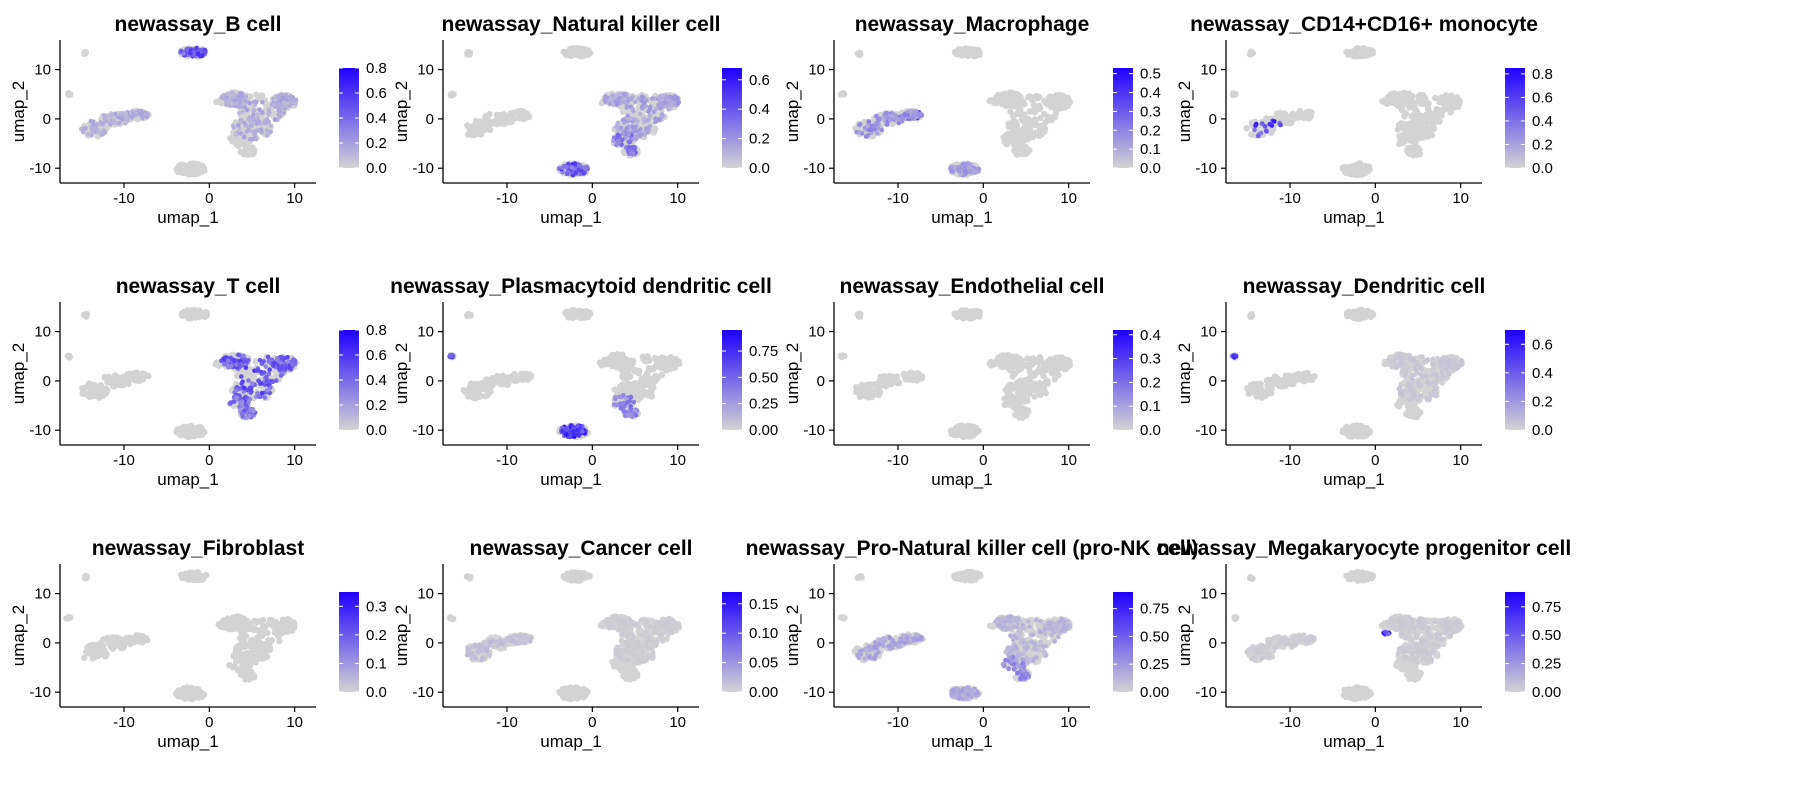 The width and height of the screenshot is (1800, 800). Describe the element at coordinates (47, 119) in the screenshot. I see `y-tick-label: 0` at that location.